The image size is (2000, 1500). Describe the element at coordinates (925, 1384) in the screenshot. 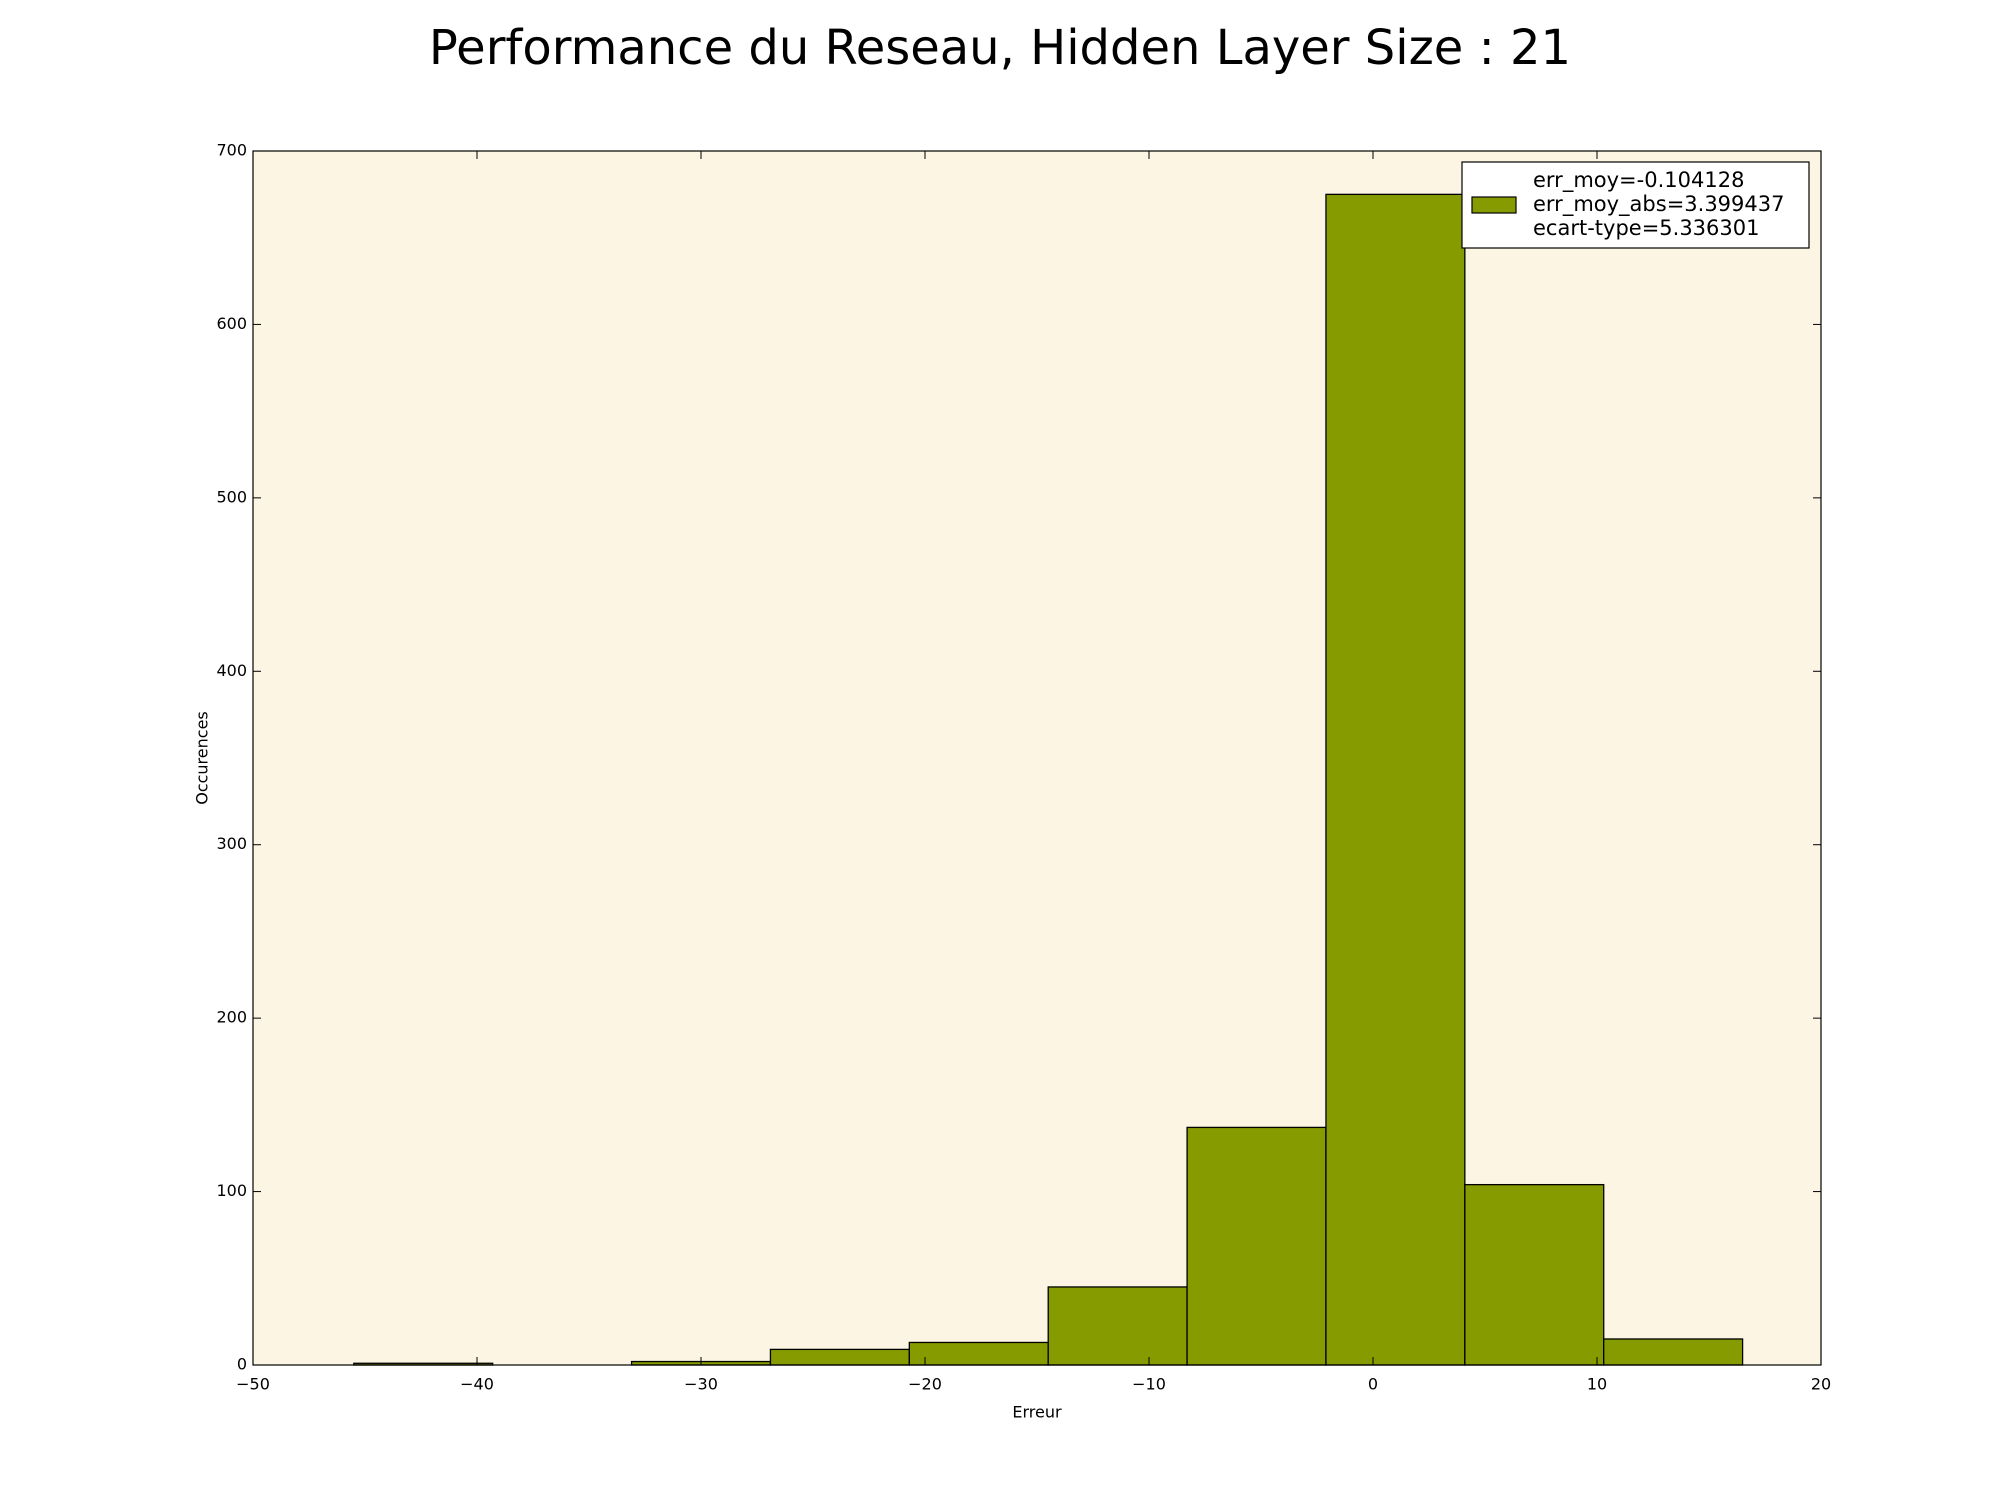

I see `x-tick-label: −20` at that location.